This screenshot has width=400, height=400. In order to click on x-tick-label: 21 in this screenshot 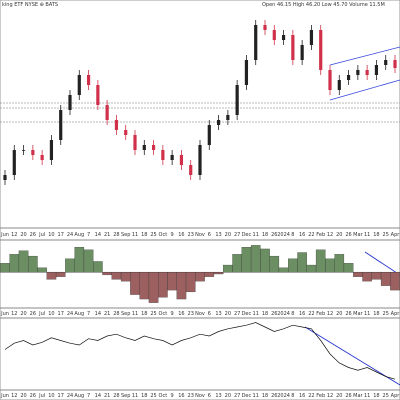, I will do `click(107, 396)`.